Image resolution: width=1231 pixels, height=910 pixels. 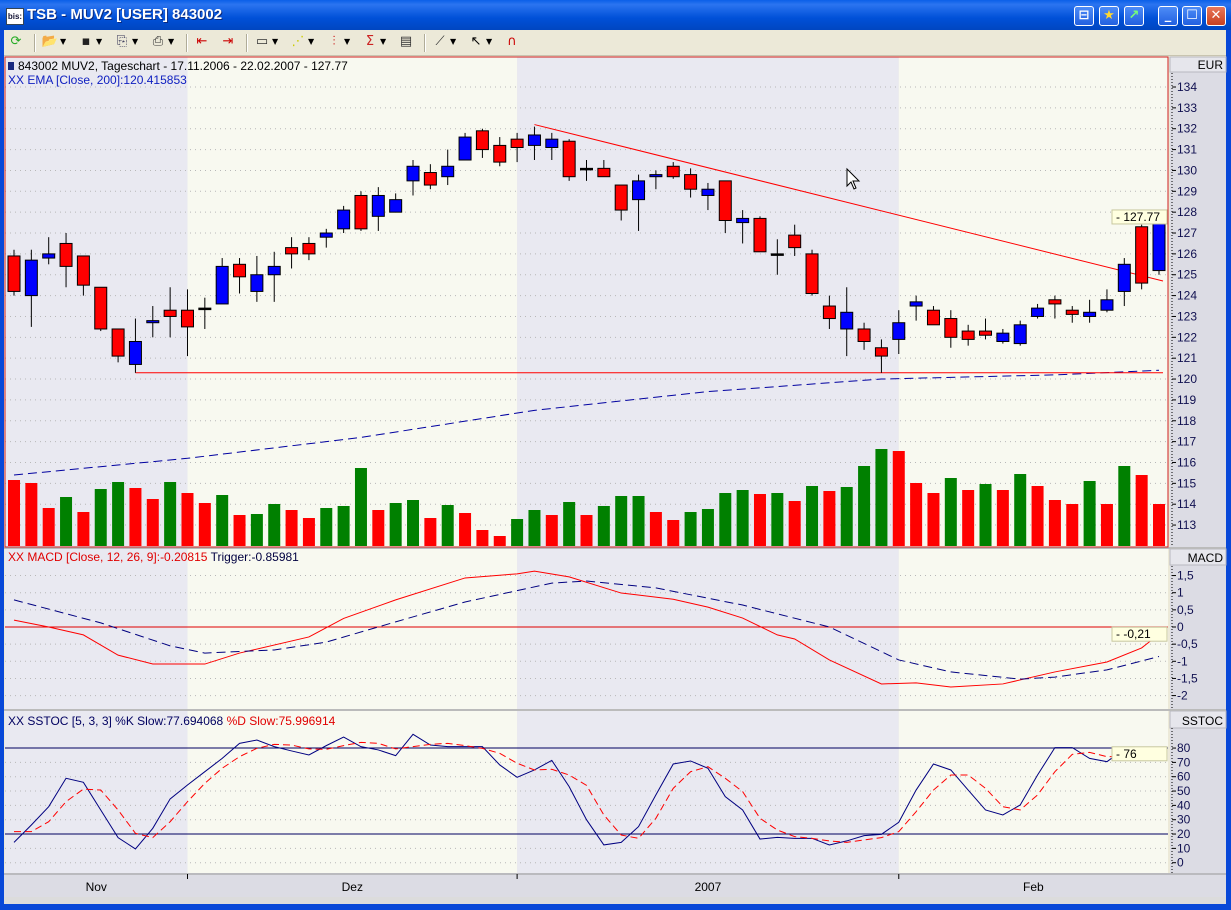 I want to click on chart-type-button: ⋰, so click(x=298, y=42).